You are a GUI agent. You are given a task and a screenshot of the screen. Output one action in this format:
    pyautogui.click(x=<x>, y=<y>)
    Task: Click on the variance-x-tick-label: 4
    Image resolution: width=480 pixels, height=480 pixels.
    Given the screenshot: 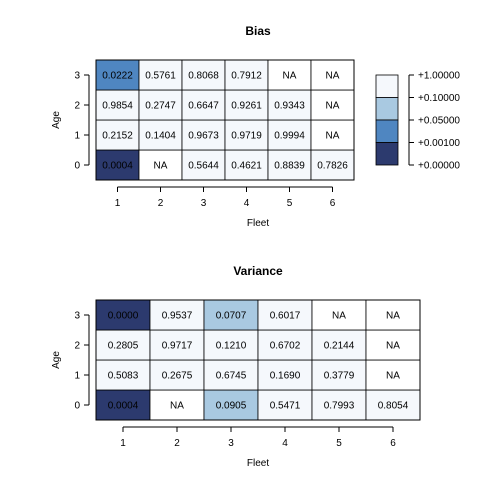 What is the action you would take?
    pyautogui.click(x=285, y=443)
    